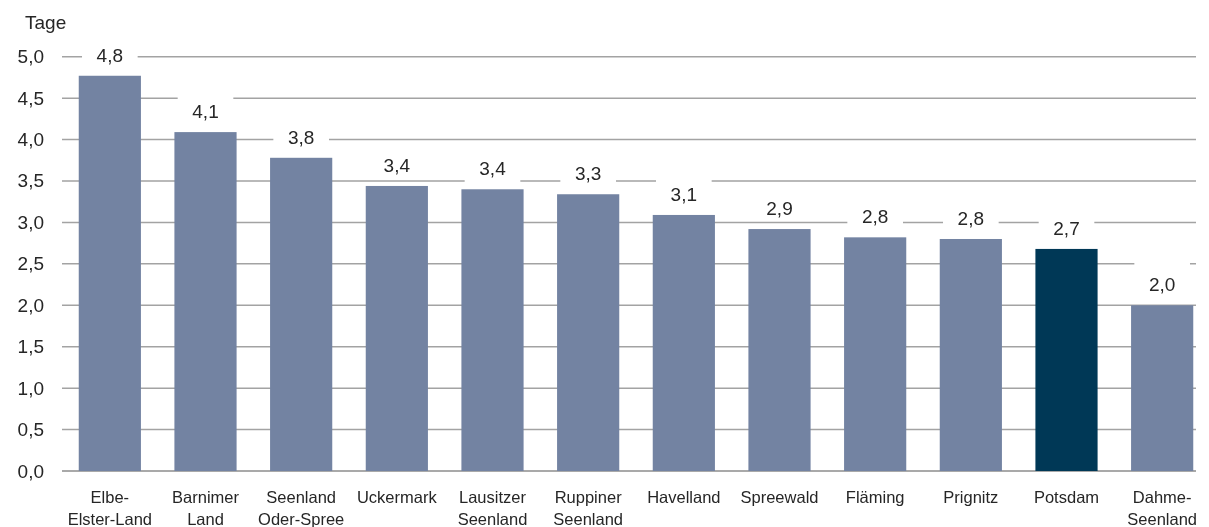  I want to click on data-label: 3,8, so click(301, 137).